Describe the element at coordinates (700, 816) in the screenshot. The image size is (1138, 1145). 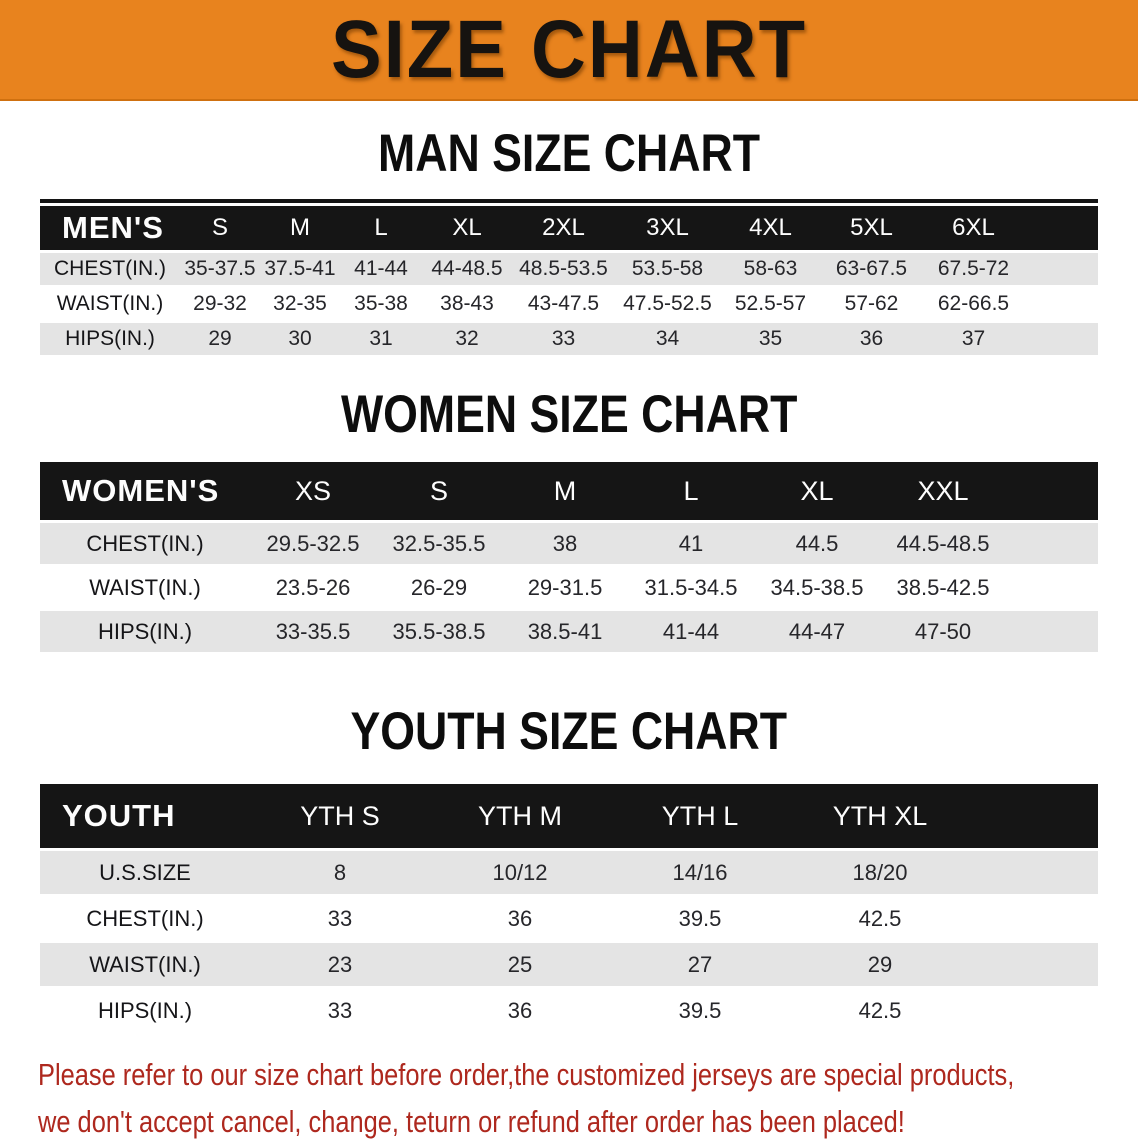
I see `column-header: YTH L` at that location.